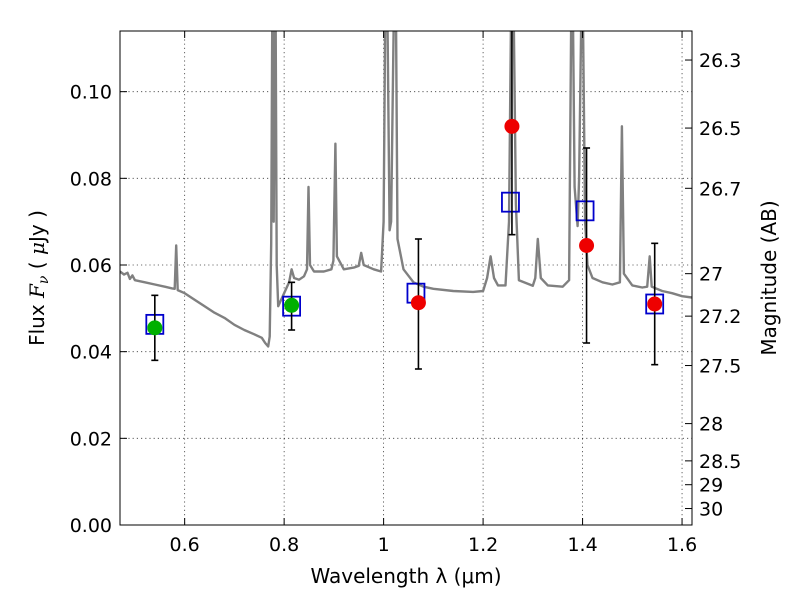  Describe the element at coordinates (284, 545) in the screenshot. I see `x-tick-label: 0.8` at that location.